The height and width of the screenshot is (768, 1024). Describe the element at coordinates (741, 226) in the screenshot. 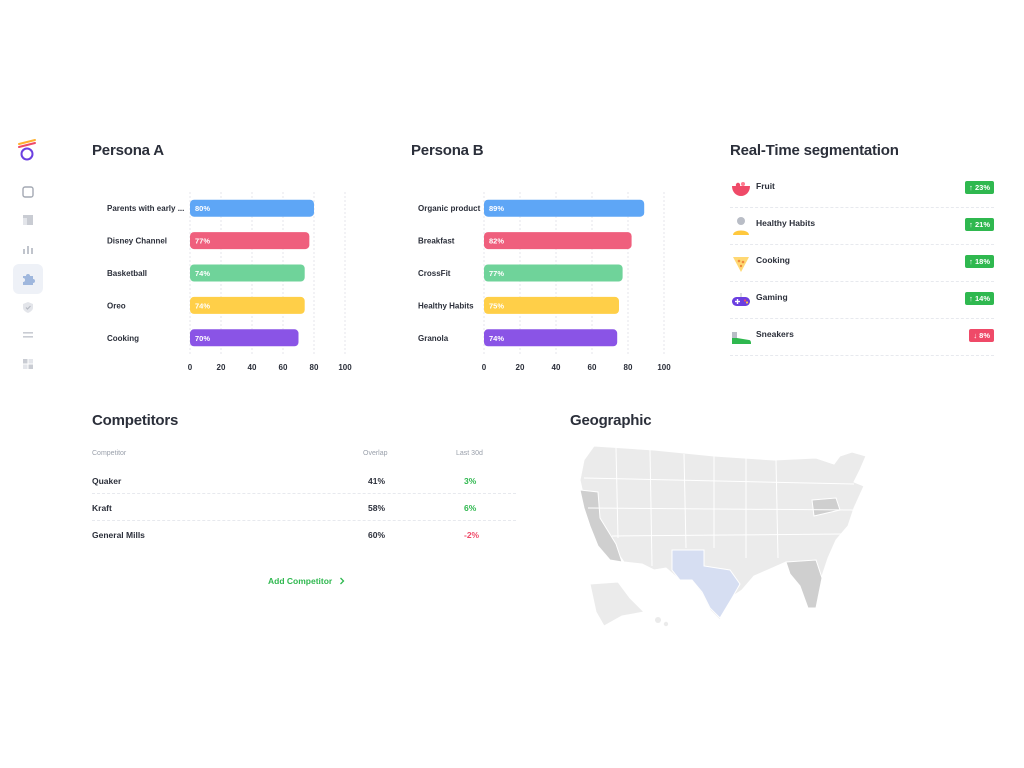

I see `person-icon` at that location.